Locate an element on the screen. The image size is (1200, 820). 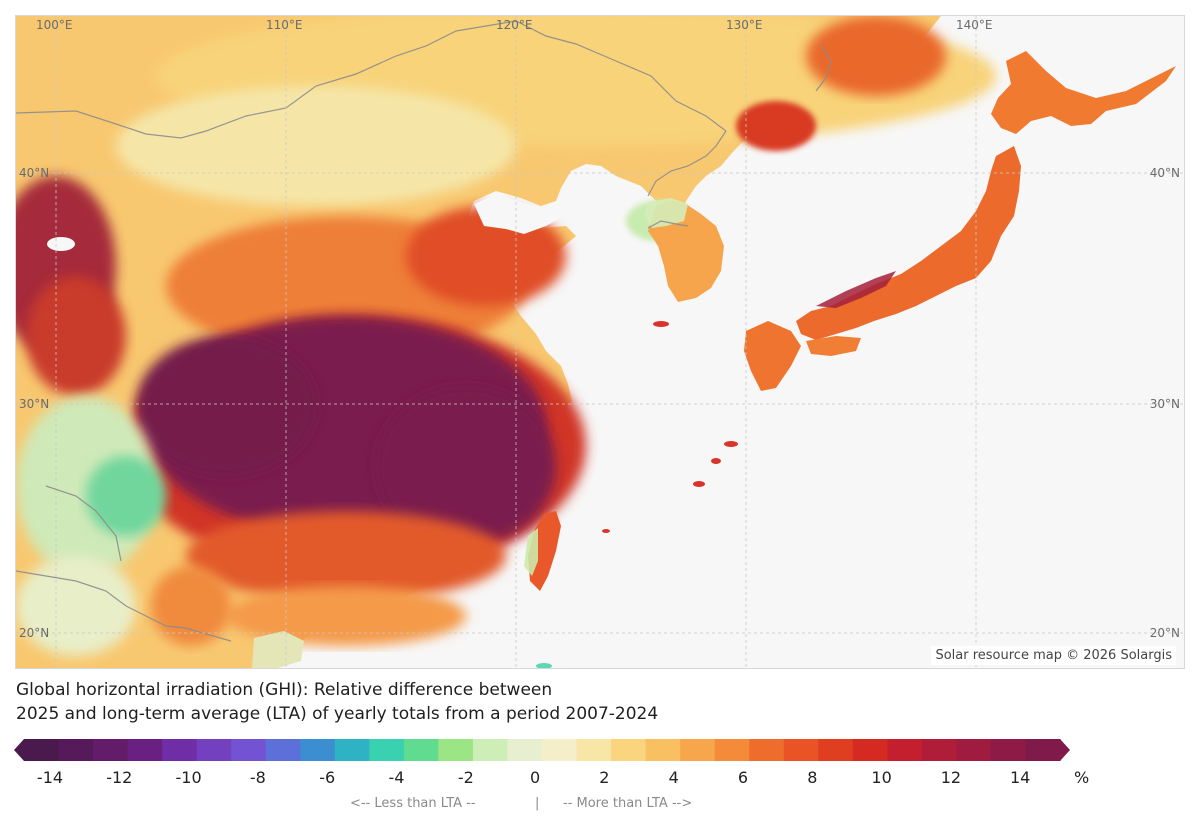
lat-label-40n-left: 40°N is located at coordinates (34, 173).